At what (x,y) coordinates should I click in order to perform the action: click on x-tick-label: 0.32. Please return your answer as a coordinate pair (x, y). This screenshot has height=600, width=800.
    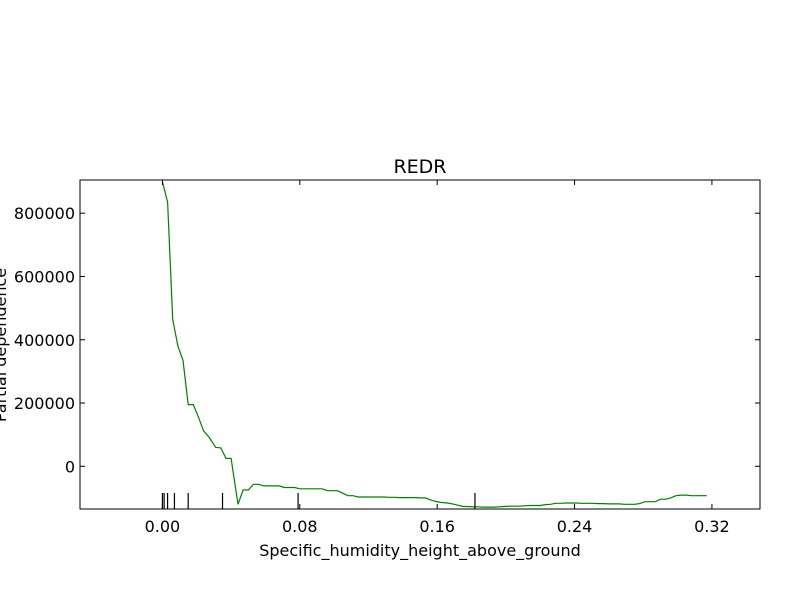
    Looking at the image, I should click on (712, 526).